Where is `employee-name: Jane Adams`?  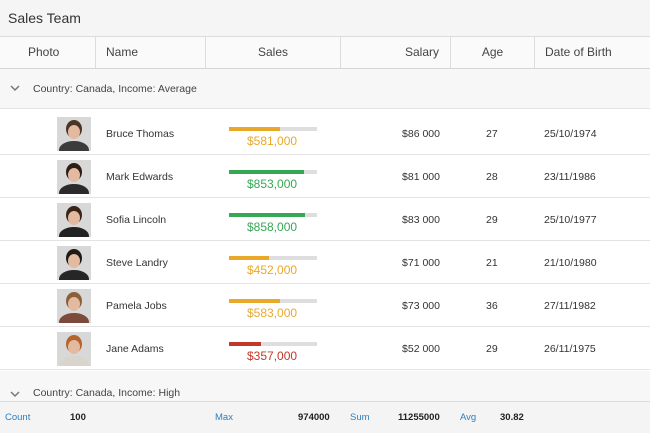 employee-name: Jane Adams is located at coordinates (135, 349).